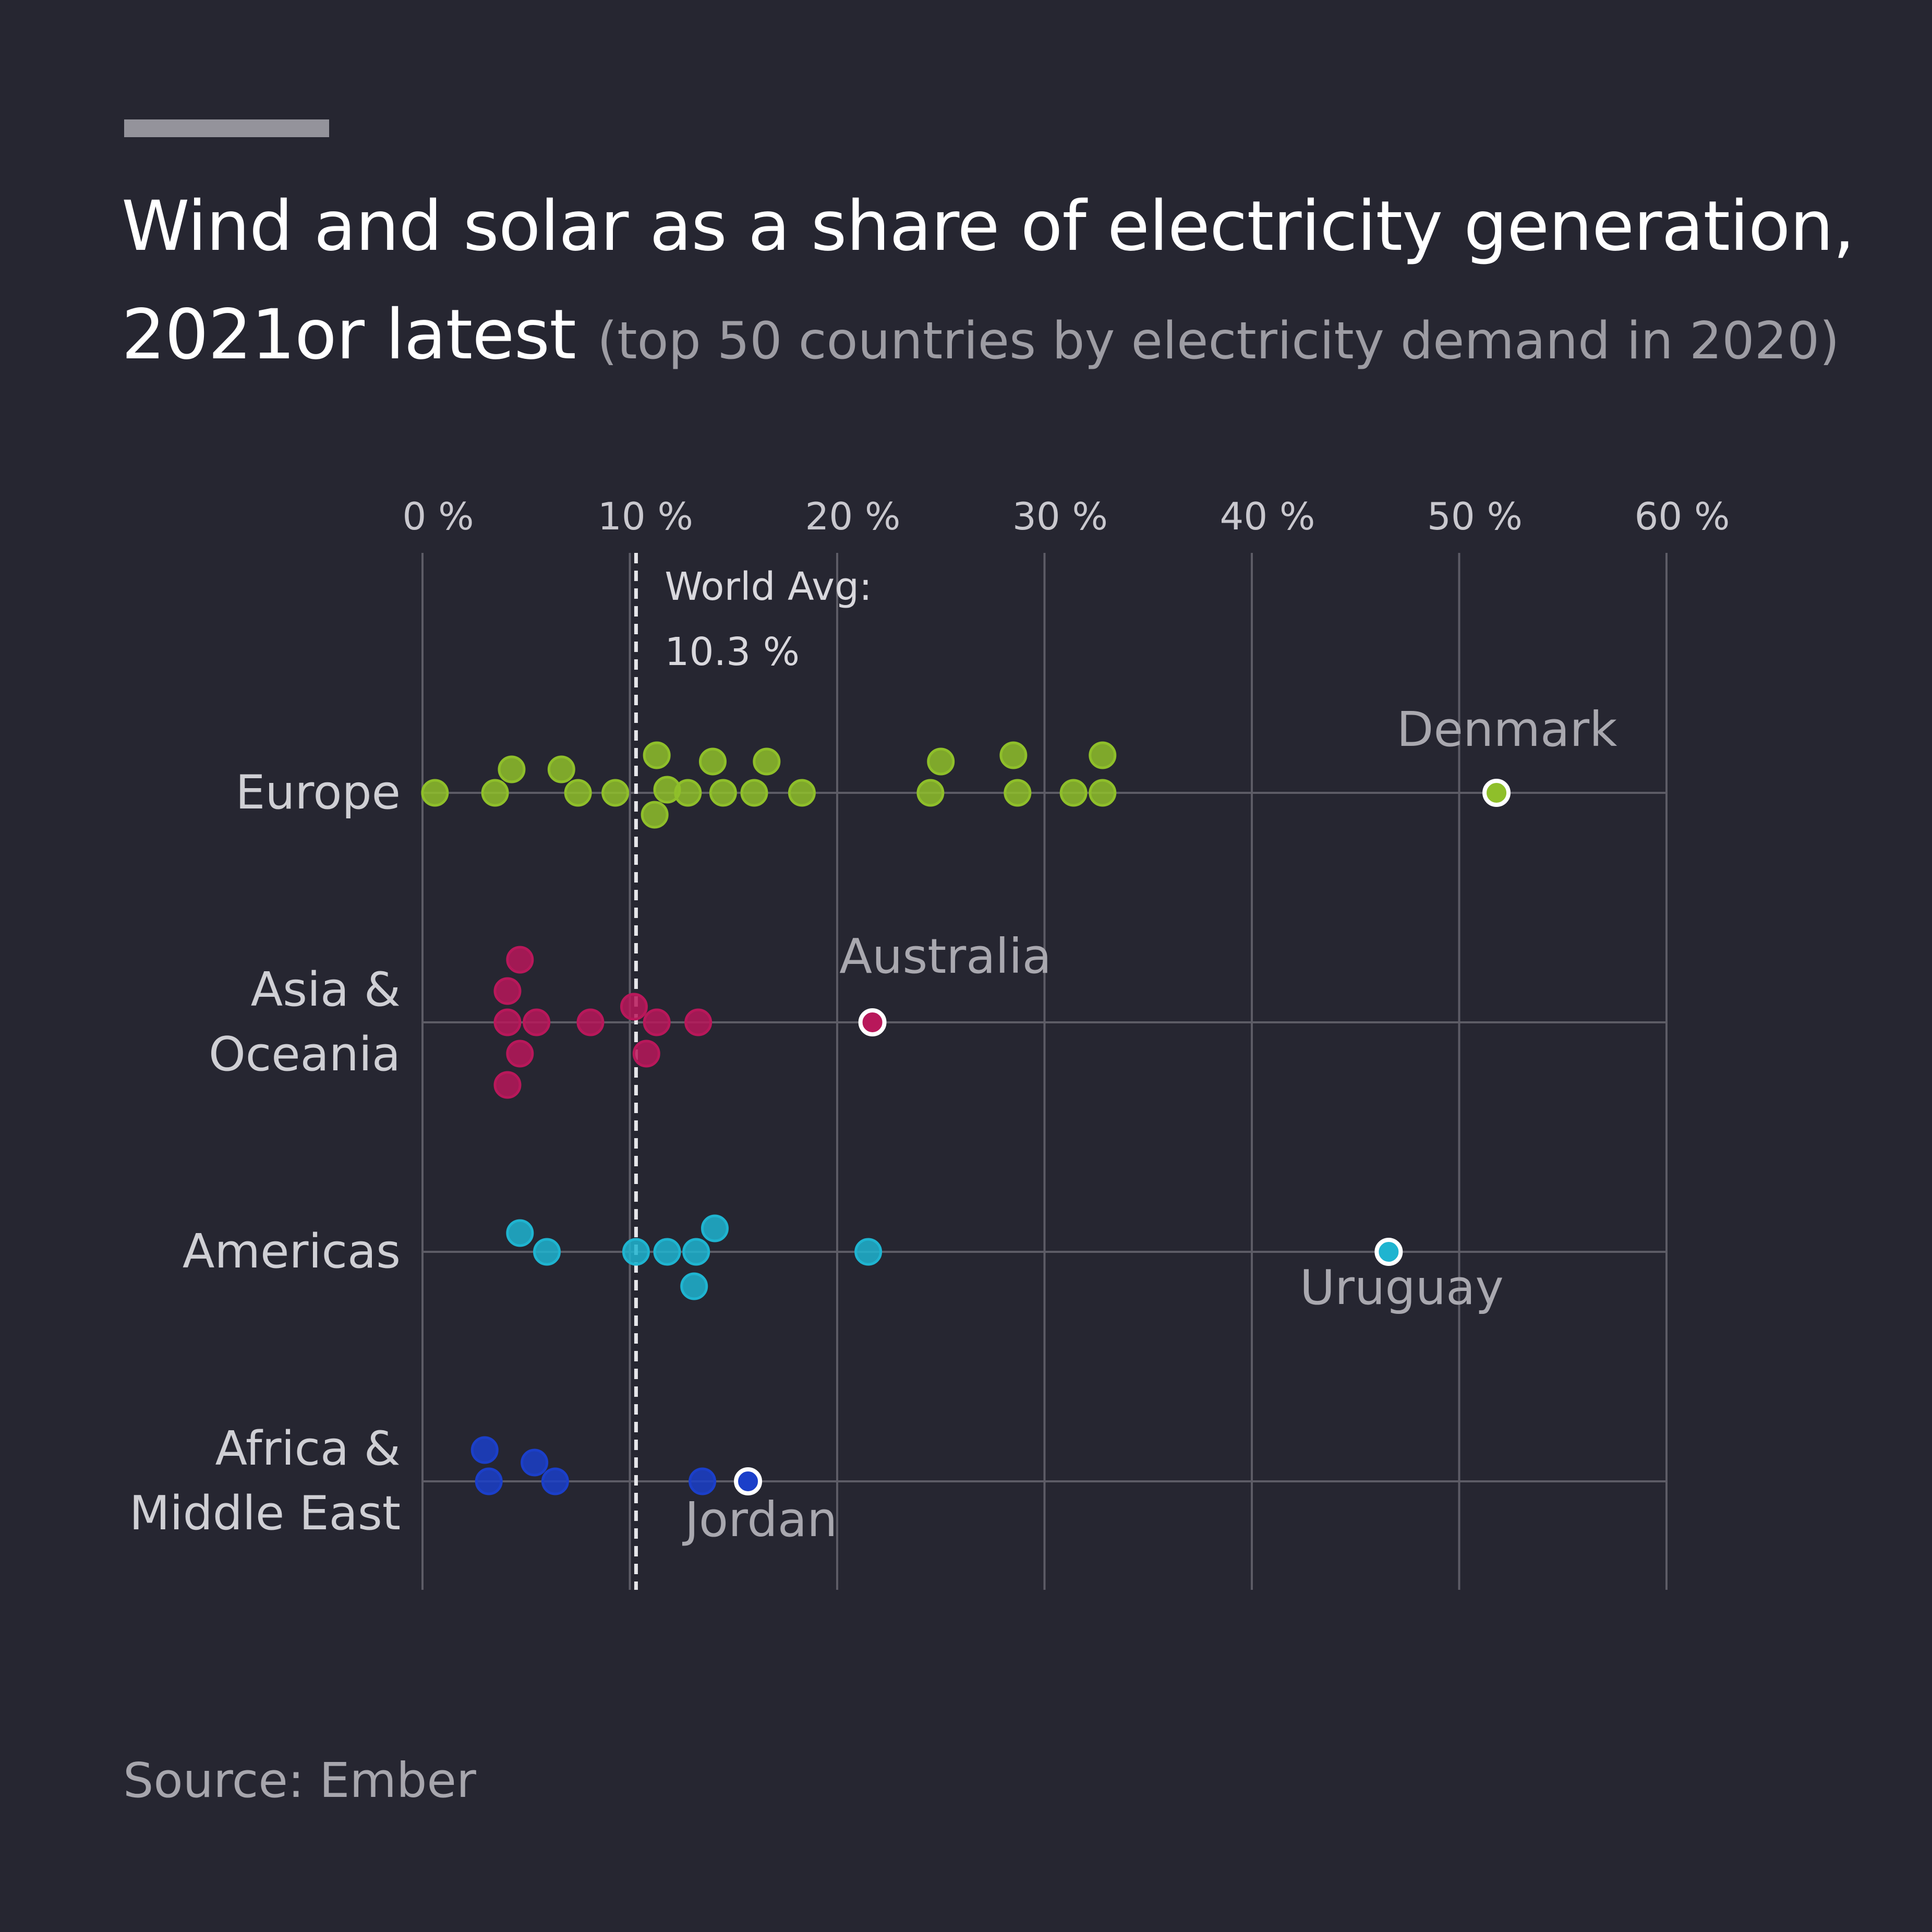  Describe the element at coordinates (1682, 516) in the screenshot. I see `x-tick-label: 60 %` at that location.